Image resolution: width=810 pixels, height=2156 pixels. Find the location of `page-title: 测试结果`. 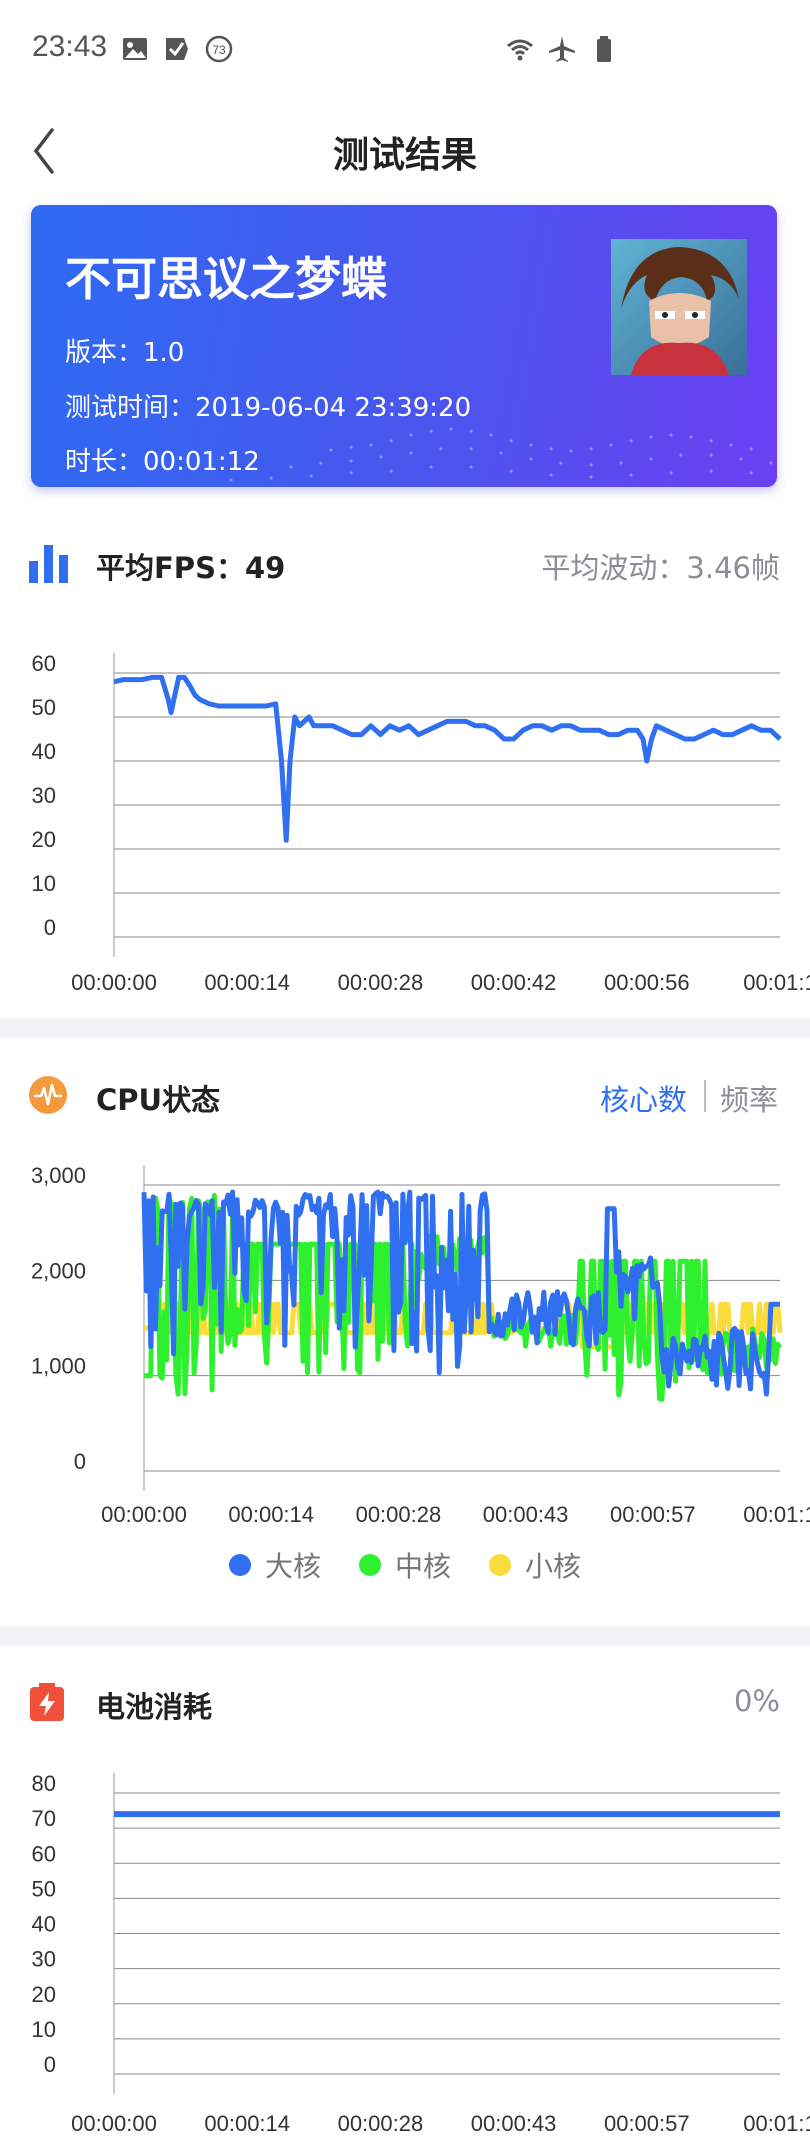

page-title: 测试结果 is located at coordinates (405, 152).